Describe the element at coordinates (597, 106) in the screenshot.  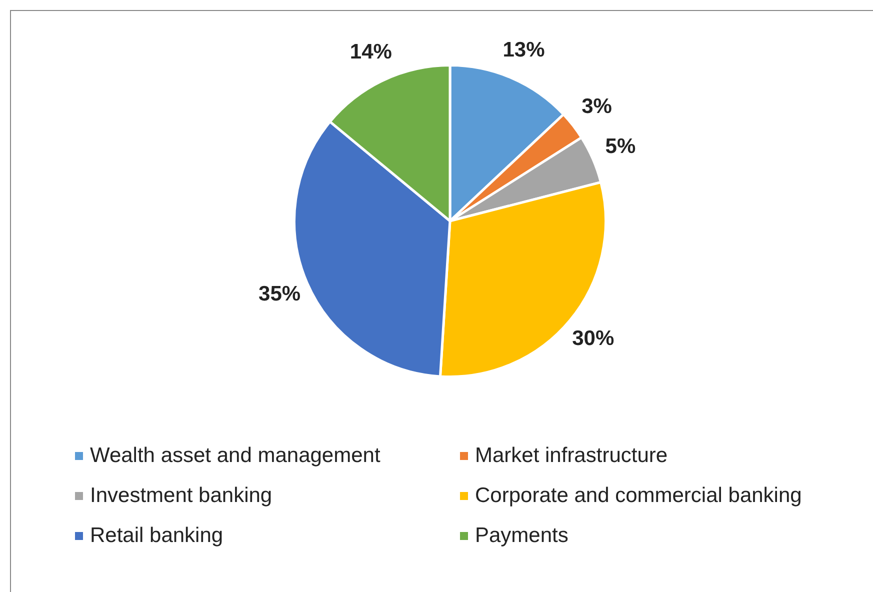
I see `data-label: 3%` at that location.